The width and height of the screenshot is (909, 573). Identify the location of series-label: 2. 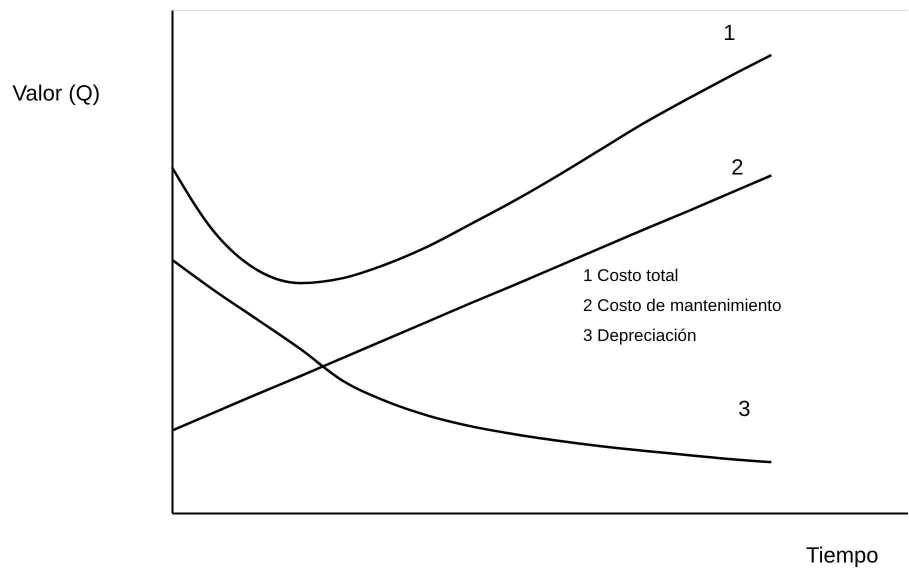
(737, 167).